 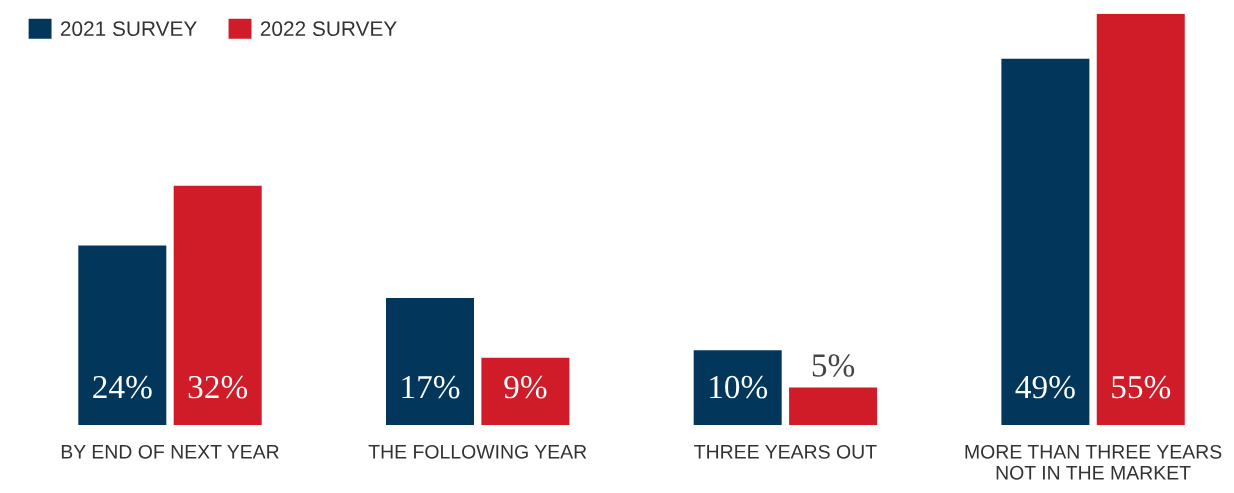 I want to click on data-label: 24%, so click(x=122, y=387).